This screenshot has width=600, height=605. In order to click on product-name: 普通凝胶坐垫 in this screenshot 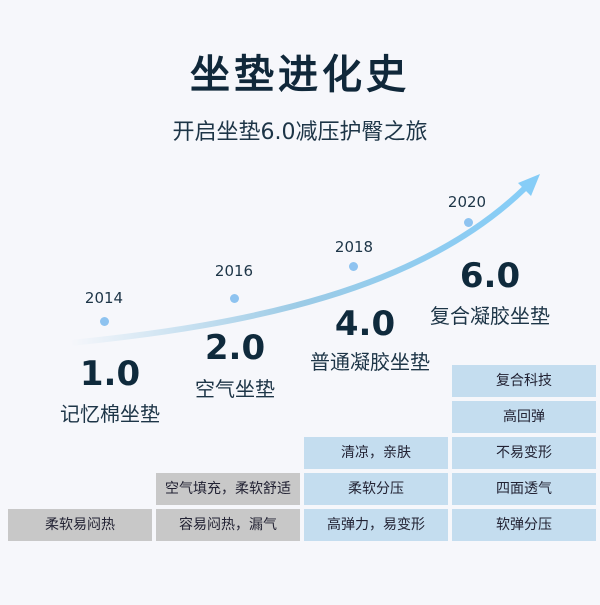, I will do `click(370, 362)`.